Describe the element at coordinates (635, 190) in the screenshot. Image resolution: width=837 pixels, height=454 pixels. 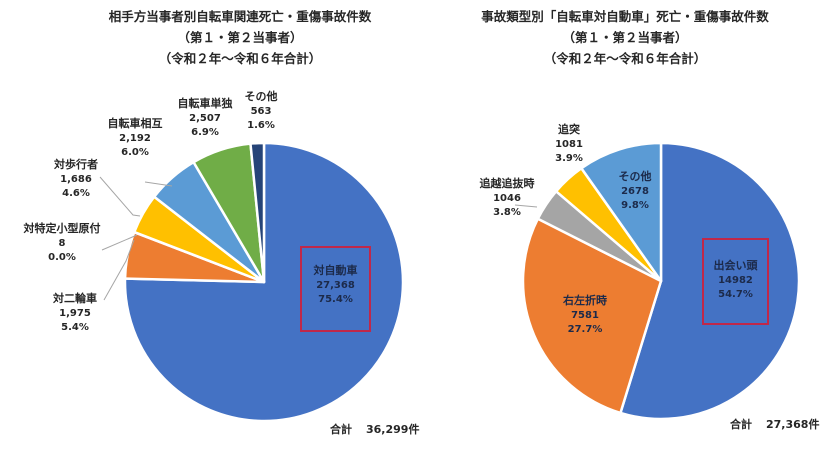
I see `right-label-other: その他 2678 9.8%` at that location.